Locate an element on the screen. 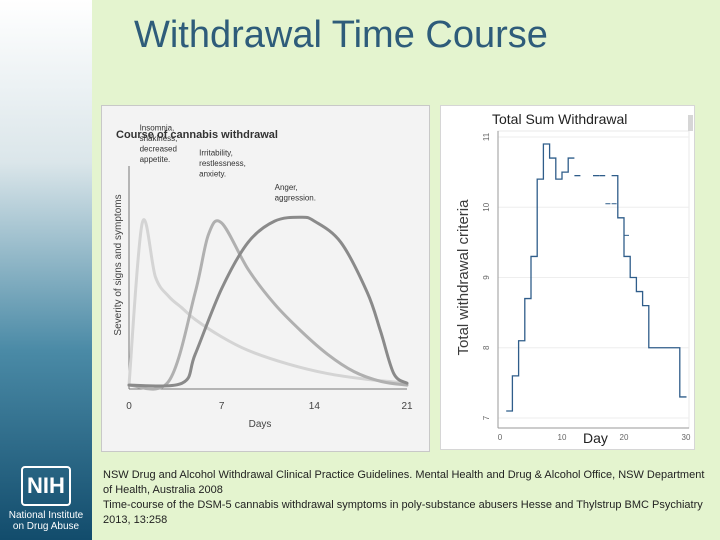 The width and height of the screenshot is (720, 540). right-chart-xtick-0: 0 is located at coordinates (500, 437).